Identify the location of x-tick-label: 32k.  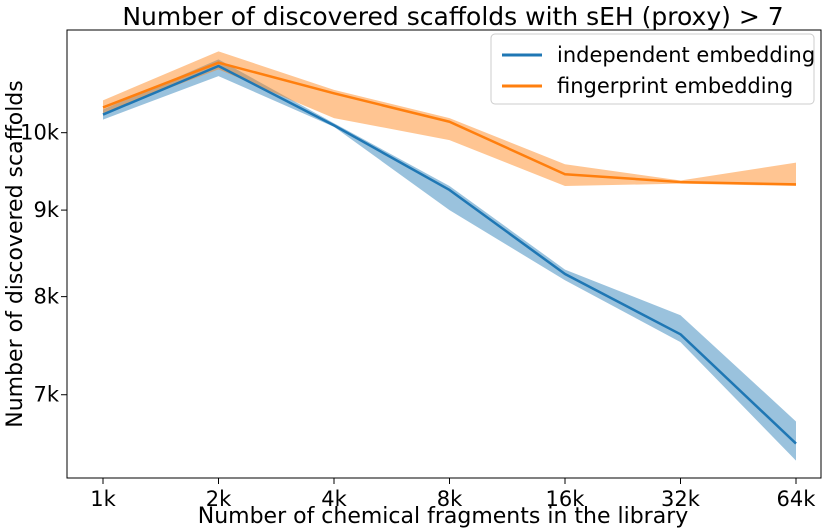
(681, 499).